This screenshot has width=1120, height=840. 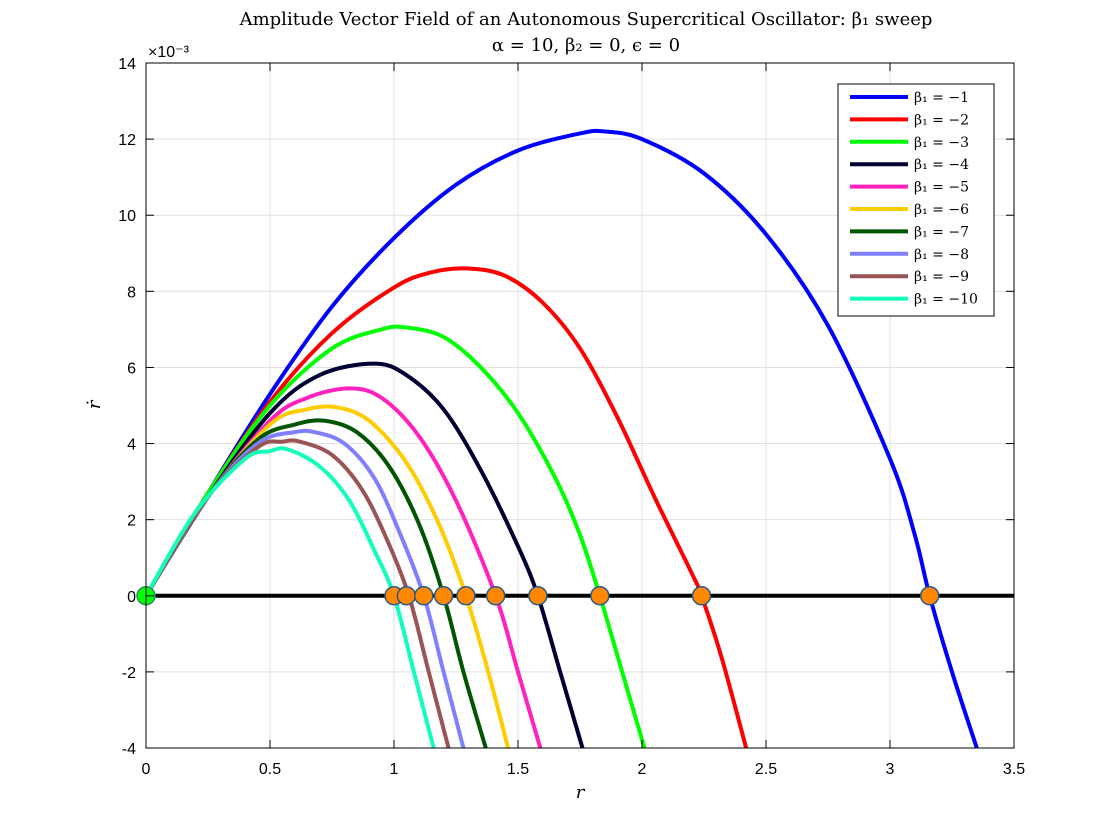 What do you see at coordinates (941, 188) in the screenshot?
I see `legend-label-5: β₁ = −5` at bounding box center [941, 188].